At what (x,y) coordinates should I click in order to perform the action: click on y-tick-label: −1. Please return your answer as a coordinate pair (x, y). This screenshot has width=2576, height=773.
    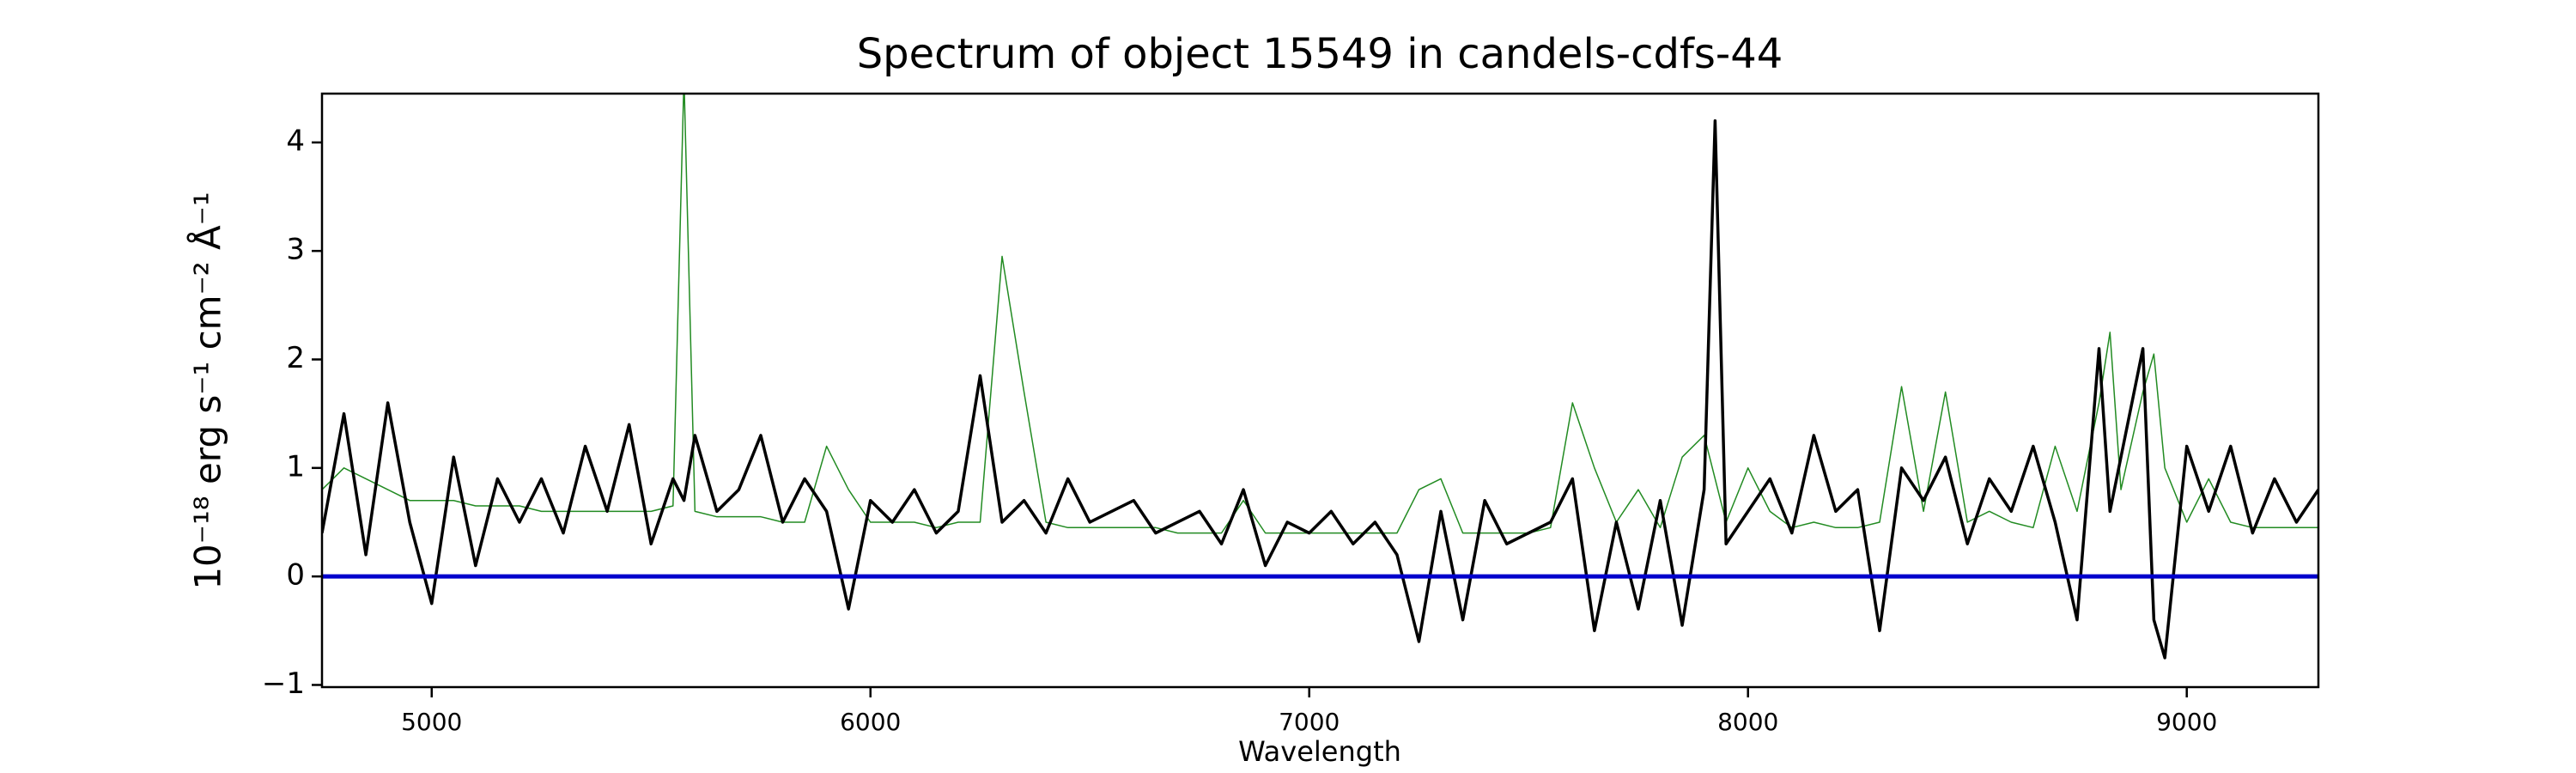
    Looking at the image, I should click on (283, 683).